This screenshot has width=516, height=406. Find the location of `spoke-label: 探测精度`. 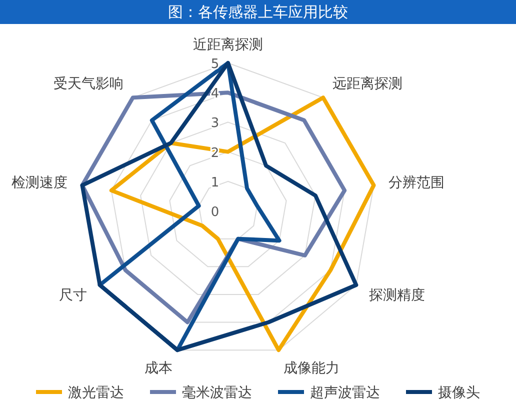

spoke-label: 探测精度 is located at coordinates (396, 295).